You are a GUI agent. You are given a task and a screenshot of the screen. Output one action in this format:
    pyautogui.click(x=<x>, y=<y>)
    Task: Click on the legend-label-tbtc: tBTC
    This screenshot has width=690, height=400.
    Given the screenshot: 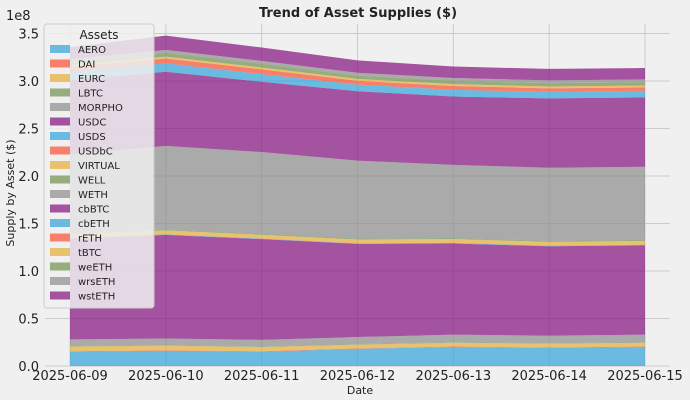 What is the action you would take?
    pyautogui.click(x=89, y=253)
    